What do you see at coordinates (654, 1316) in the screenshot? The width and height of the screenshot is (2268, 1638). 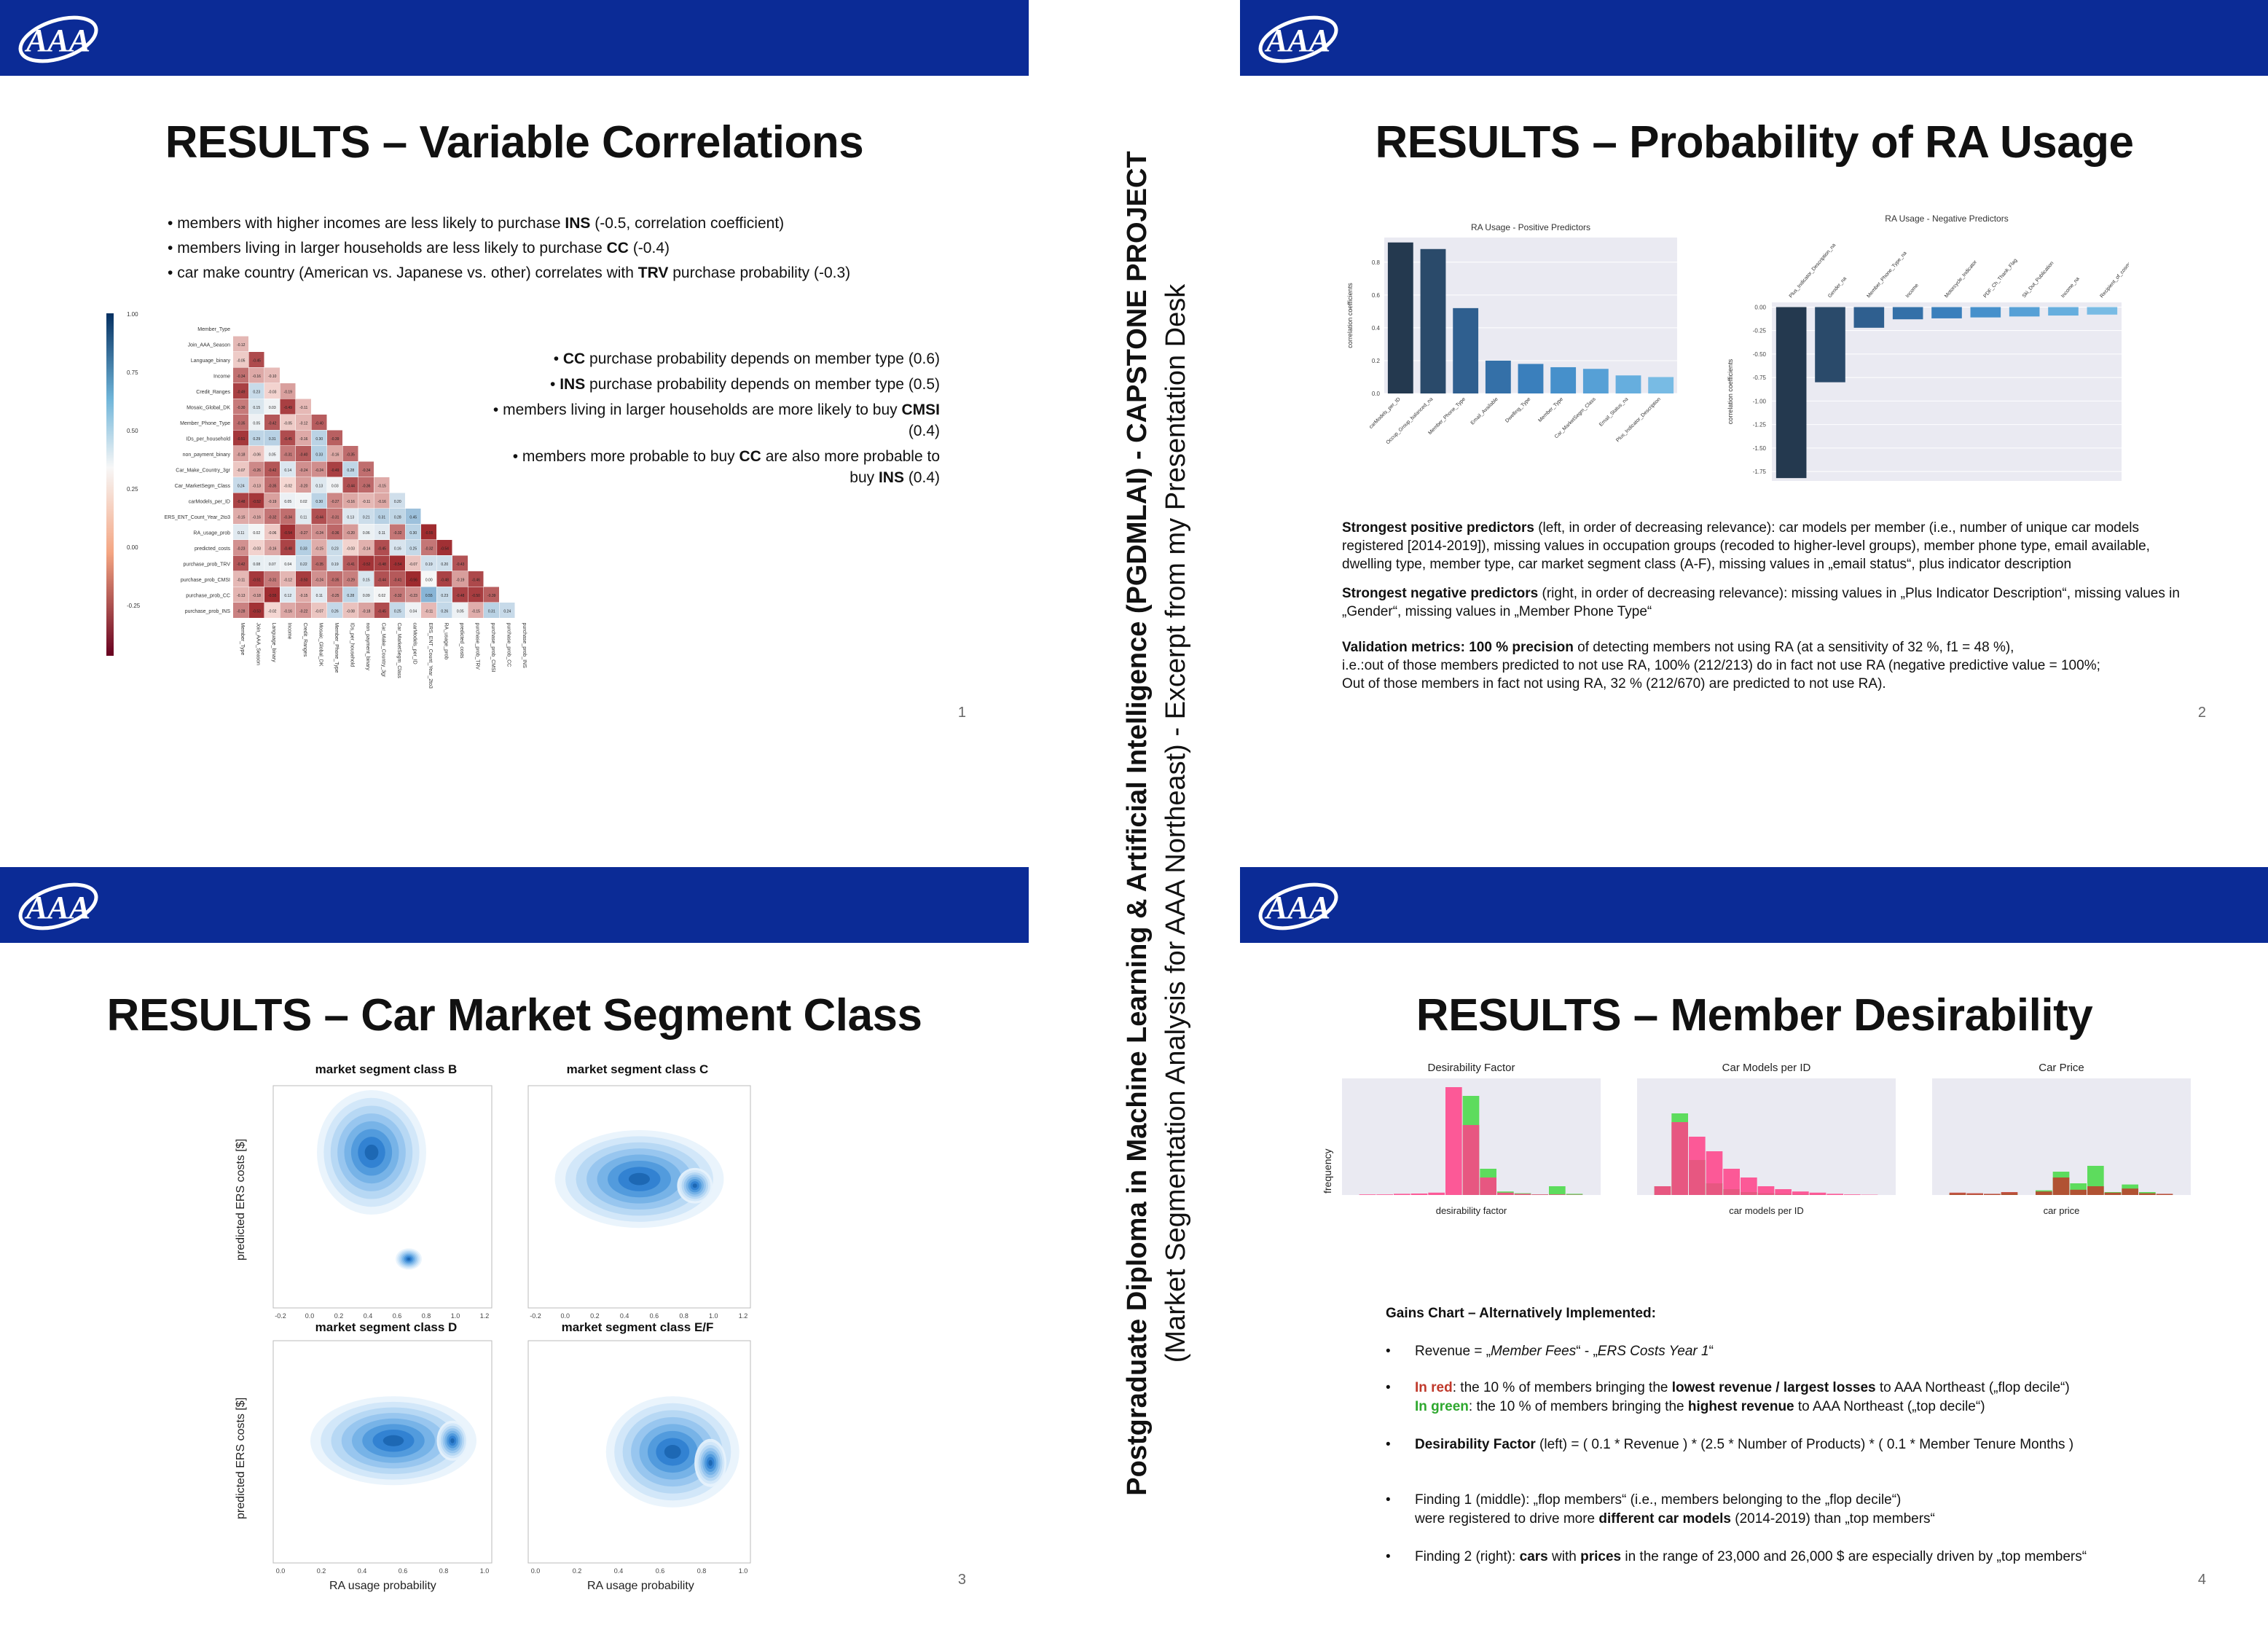 I see `x-tick-label: 0.6` at bounding box center [654, 1316].